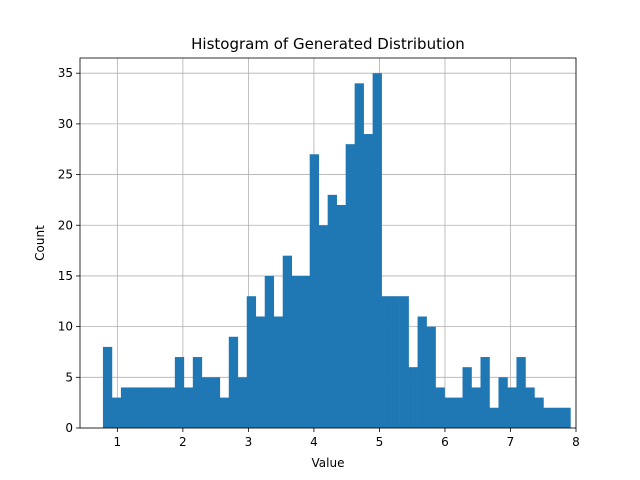  I want to click on x-tick-label: 4, so click(314, 442).